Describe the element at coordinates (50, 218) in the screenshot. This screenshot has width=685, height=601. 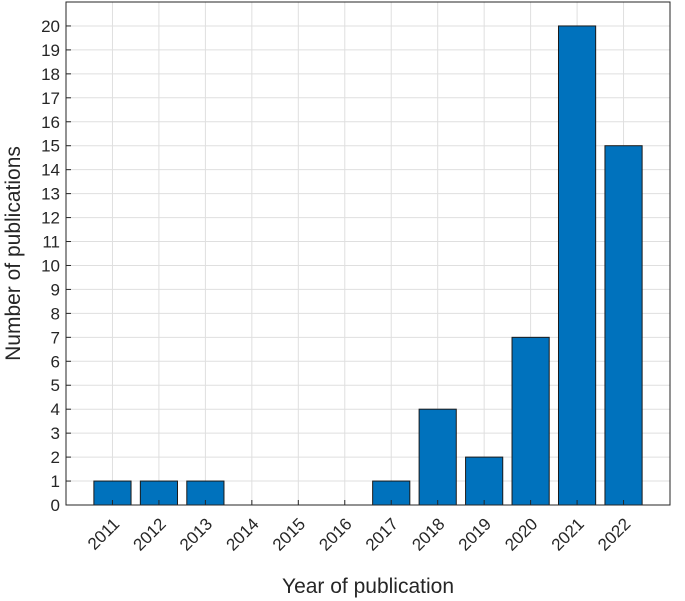
I see `y-tick-label: 12` at that location.